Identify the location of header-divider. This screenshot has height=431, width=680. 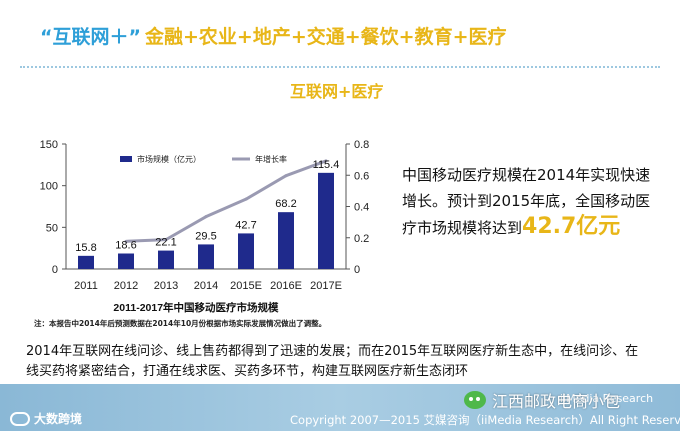
(340, 67).